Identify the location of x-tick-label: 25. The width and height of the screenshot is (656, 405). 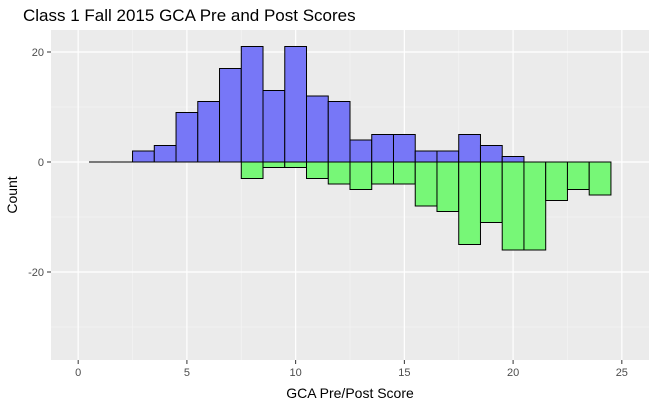
(622, 373).